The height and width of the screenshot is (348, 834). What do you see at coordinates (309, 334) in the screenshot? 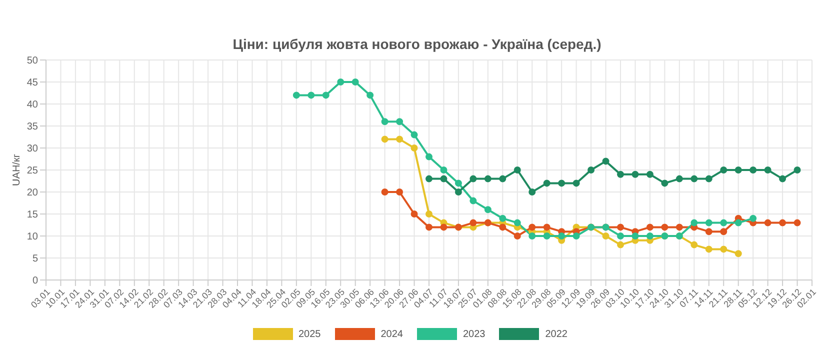
I see `legend-label: 2025` at bounding box center [309, 334].